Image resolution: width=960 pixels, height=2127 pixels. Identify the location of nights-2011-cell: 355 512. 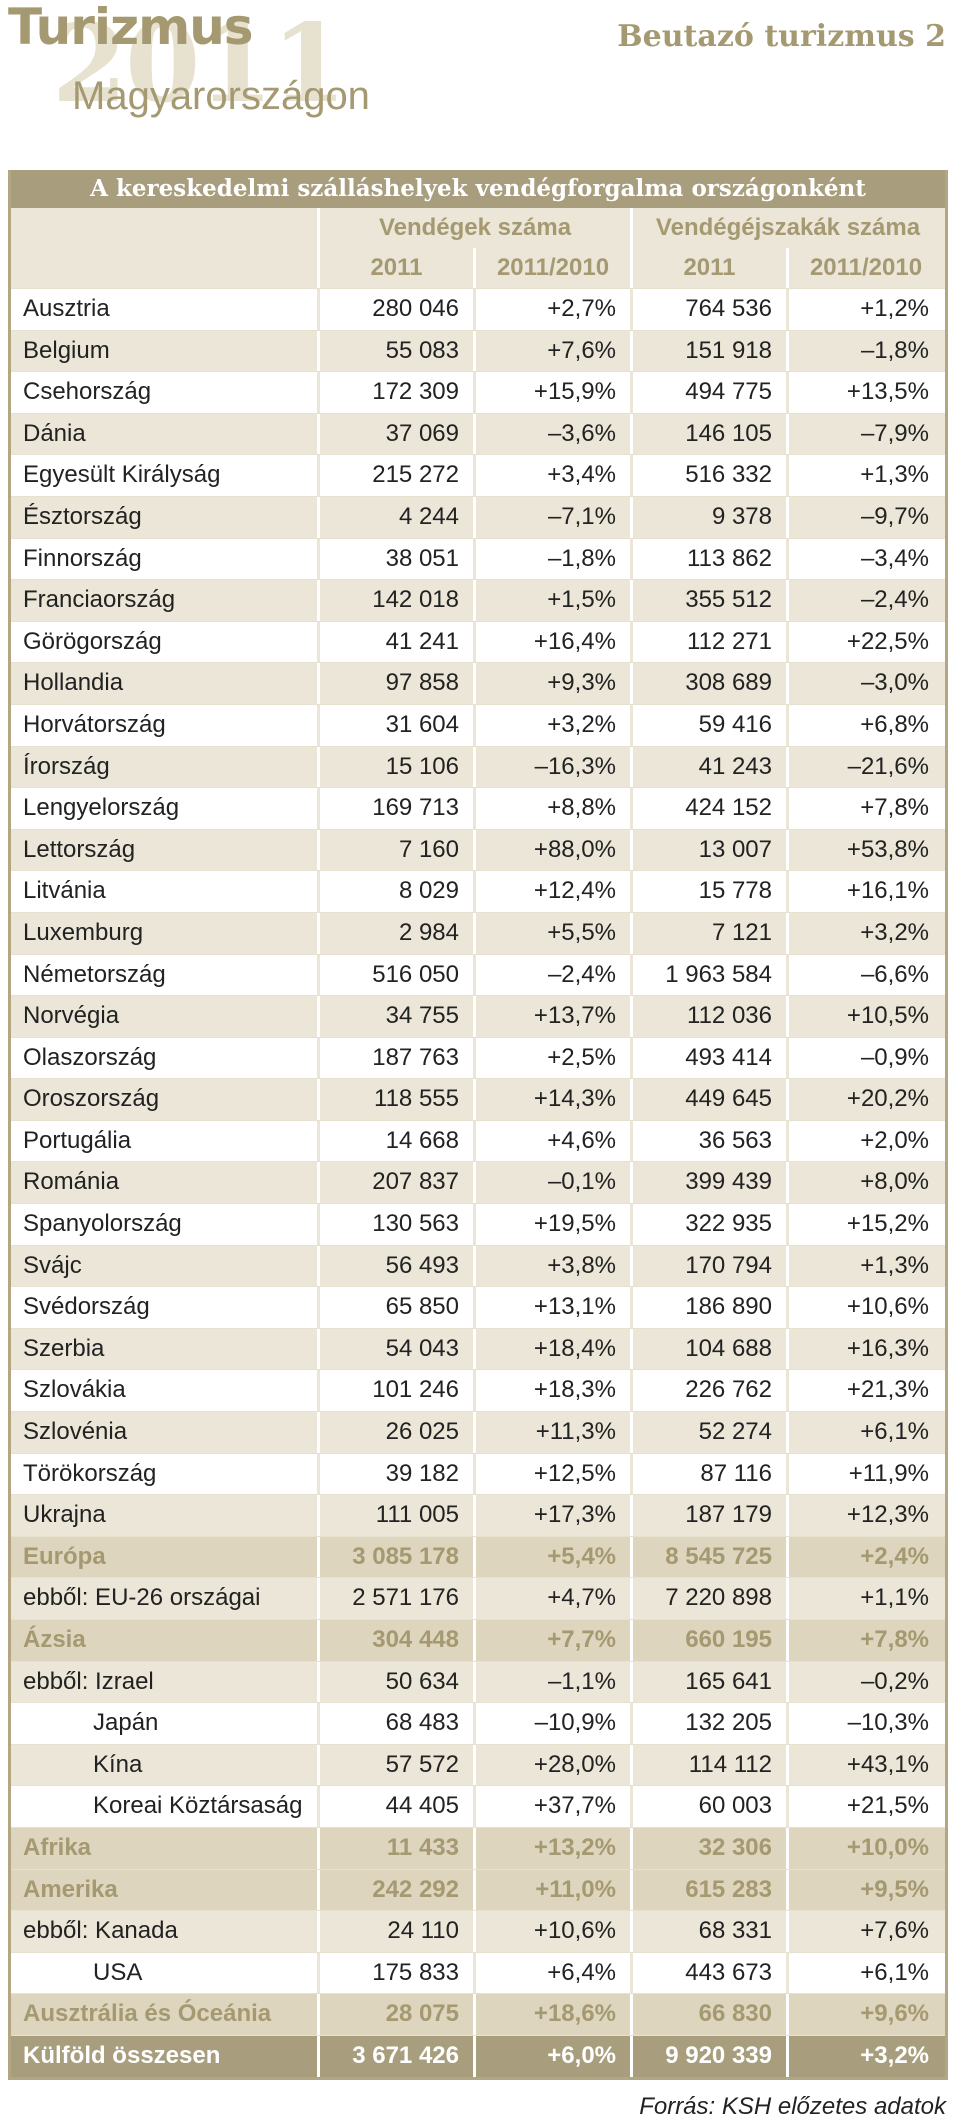
(708, 600).